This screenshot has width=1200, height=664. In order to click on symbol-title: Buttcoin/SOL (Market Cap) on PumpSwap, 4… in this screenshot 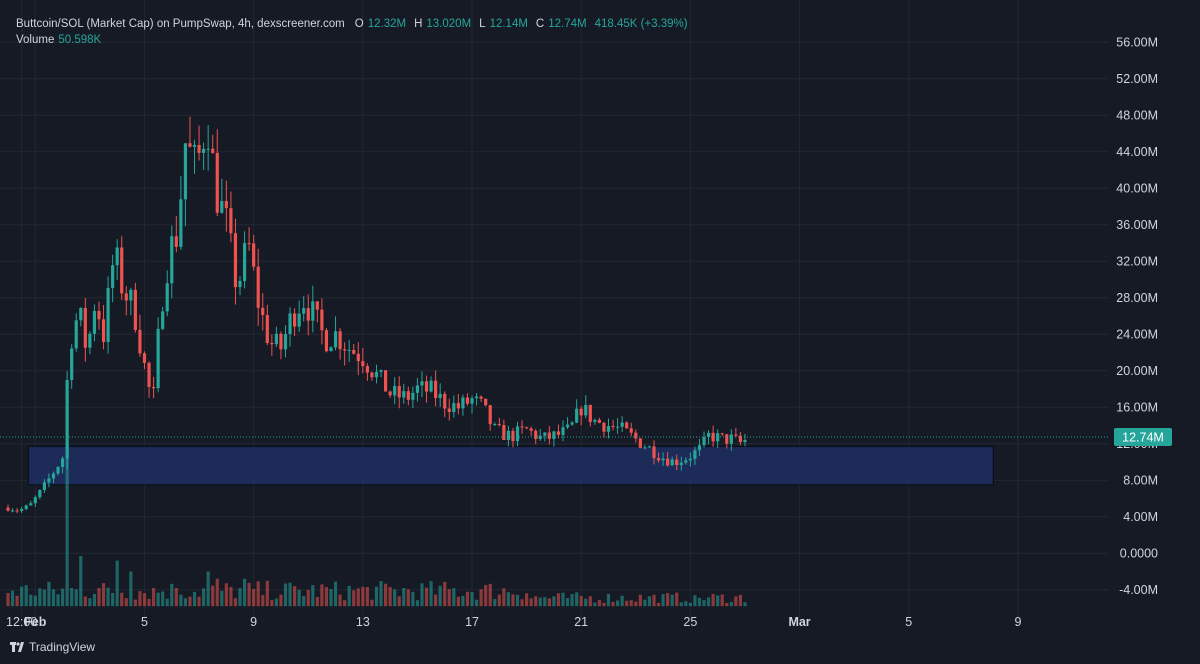, I will do `click(180, 24)`.